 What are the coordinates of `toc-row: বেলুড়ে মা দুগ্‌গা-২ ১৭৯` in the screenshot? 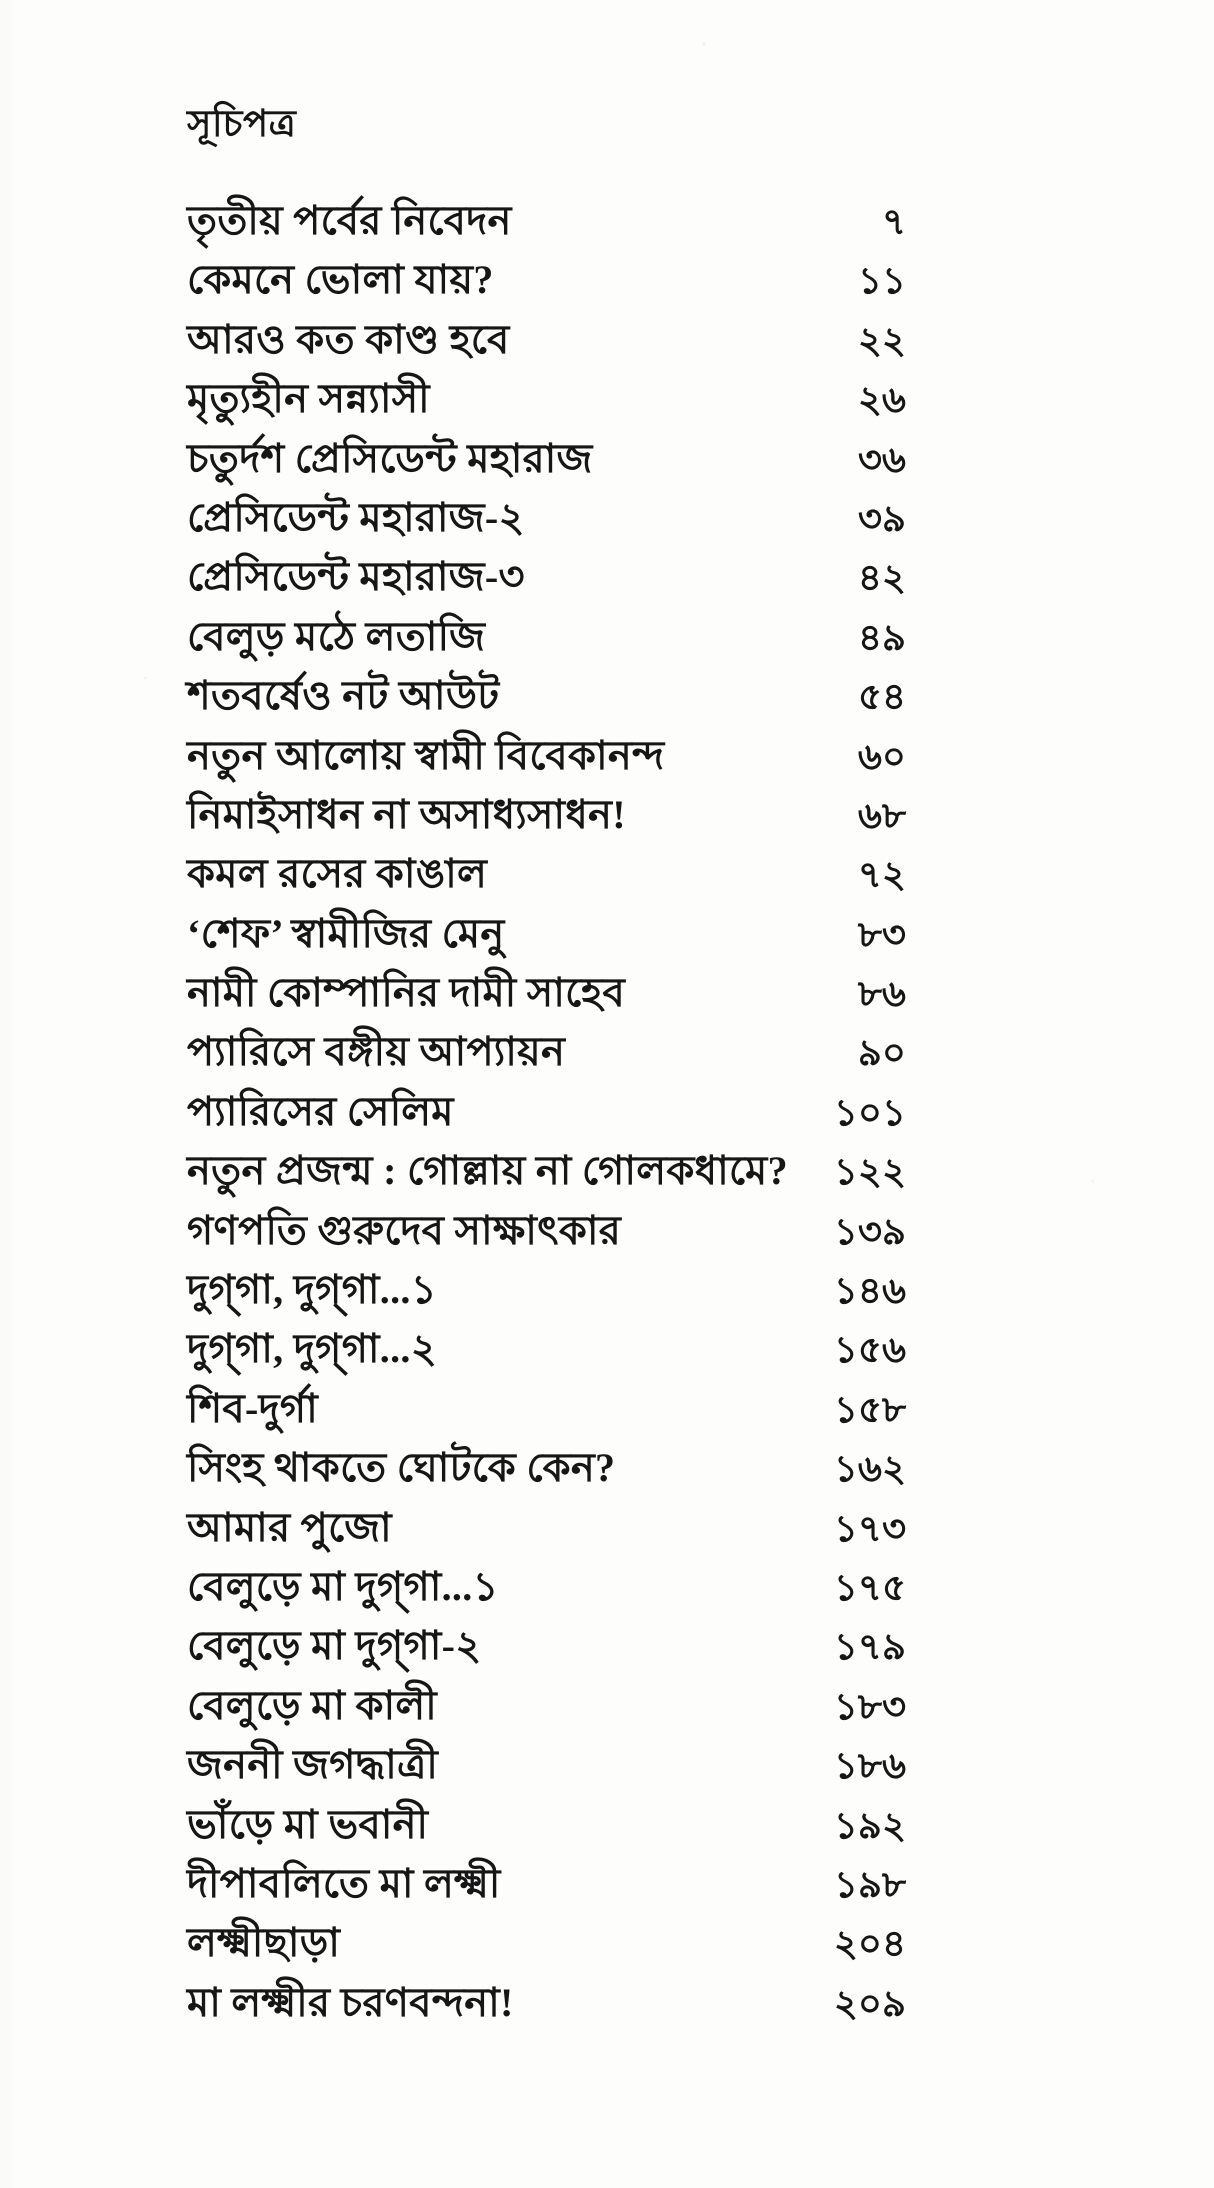 It's located at (546, 1643).